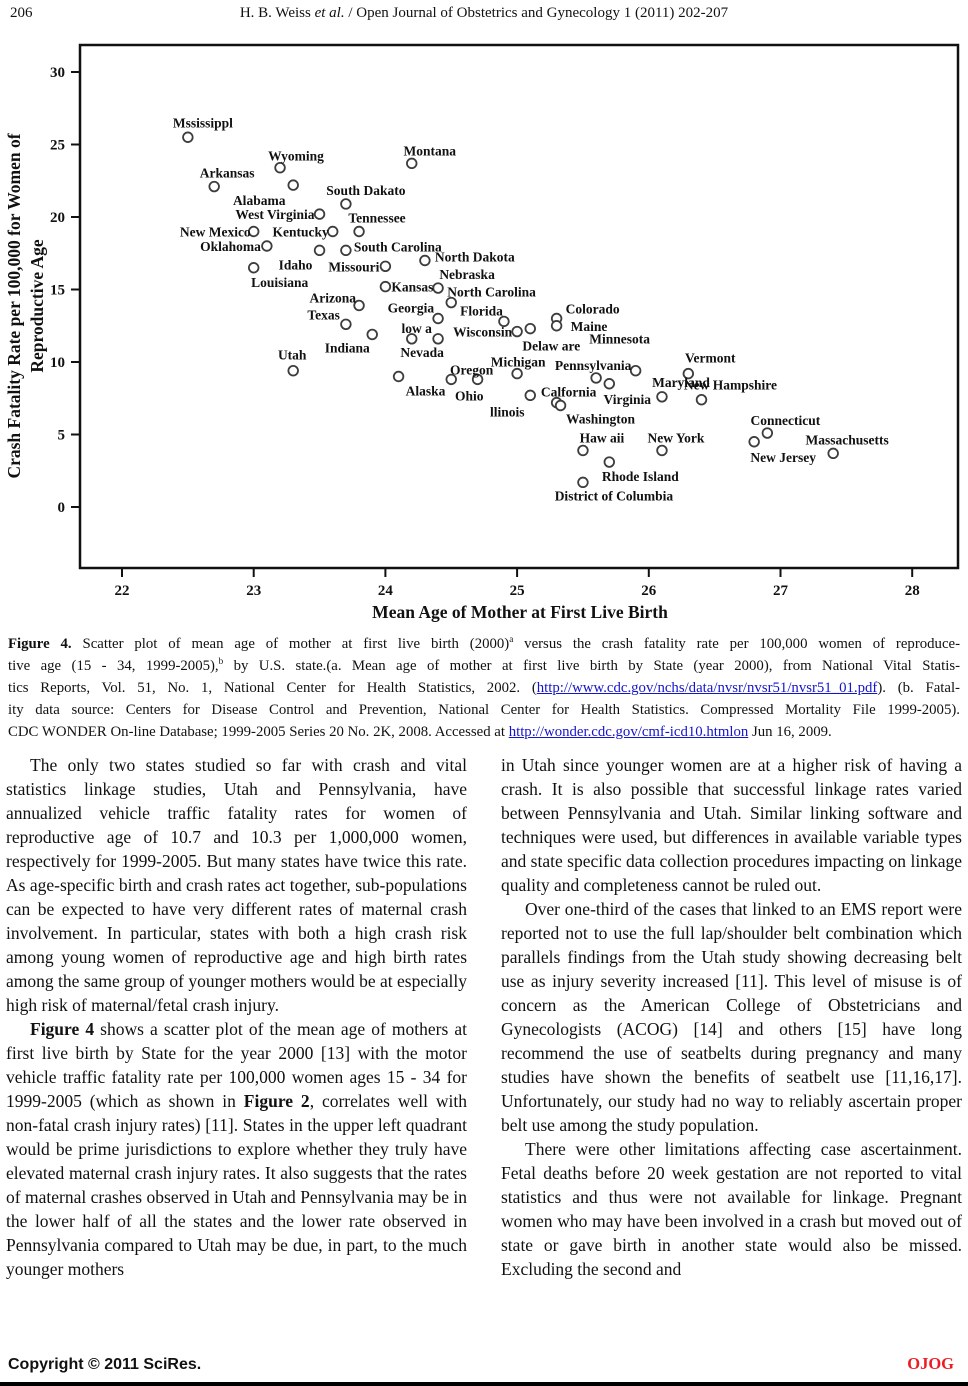  What do you see at coordinates (609, 462) in the screenshot?
I see `point-rhode-island` at bounding box center [609, 462].